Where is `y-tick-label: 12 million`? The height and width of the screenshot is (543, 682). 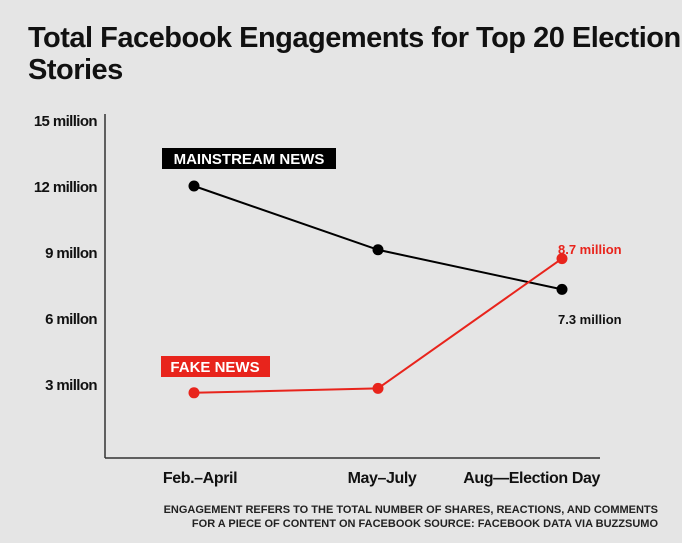 y-tick-label: 12 million is located at coordinates (66, 187).